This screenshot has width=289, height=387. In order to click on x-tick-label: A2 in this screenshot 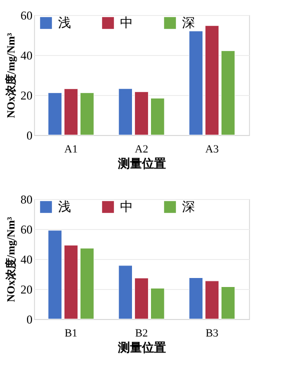, I will do `click(141, 150)`.